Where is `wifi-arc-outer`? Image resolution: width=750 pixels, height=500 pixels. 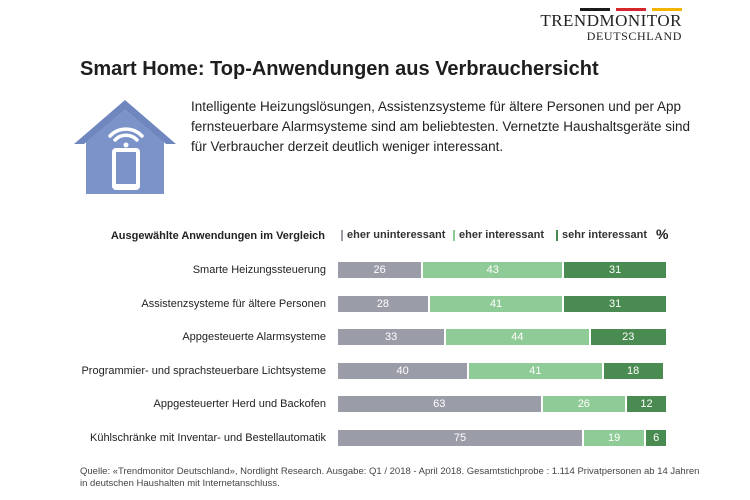
wifi-arc-outer is located at coordinates (126, 132).